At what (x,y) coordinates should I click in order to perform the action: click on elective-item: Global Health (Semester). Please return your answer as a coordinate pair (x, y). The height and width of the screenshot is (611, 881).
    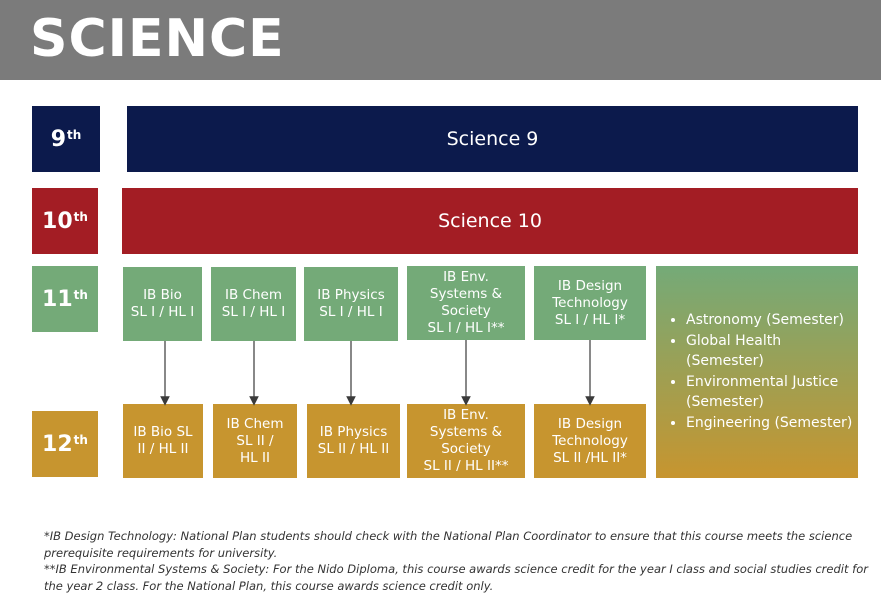
    Looking at the image, I should click on (769, 351).